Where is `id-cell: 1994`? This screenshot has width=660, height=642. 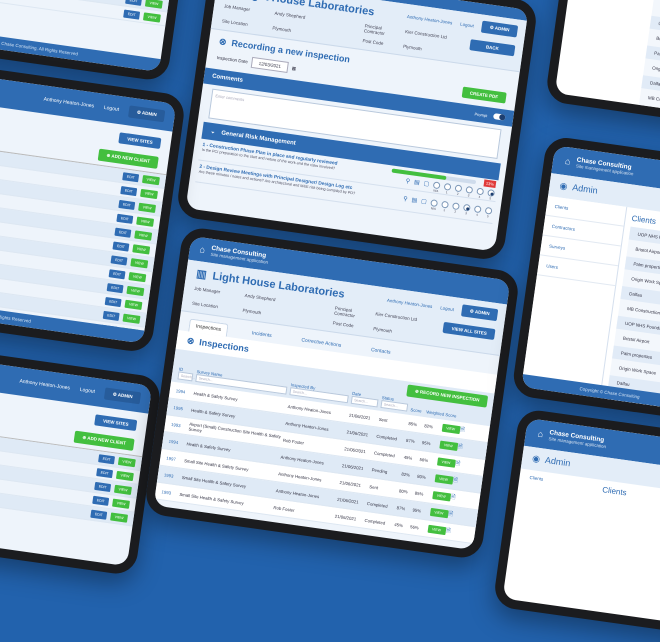 id-cell: 1994 is located at coordinates (173, 441).